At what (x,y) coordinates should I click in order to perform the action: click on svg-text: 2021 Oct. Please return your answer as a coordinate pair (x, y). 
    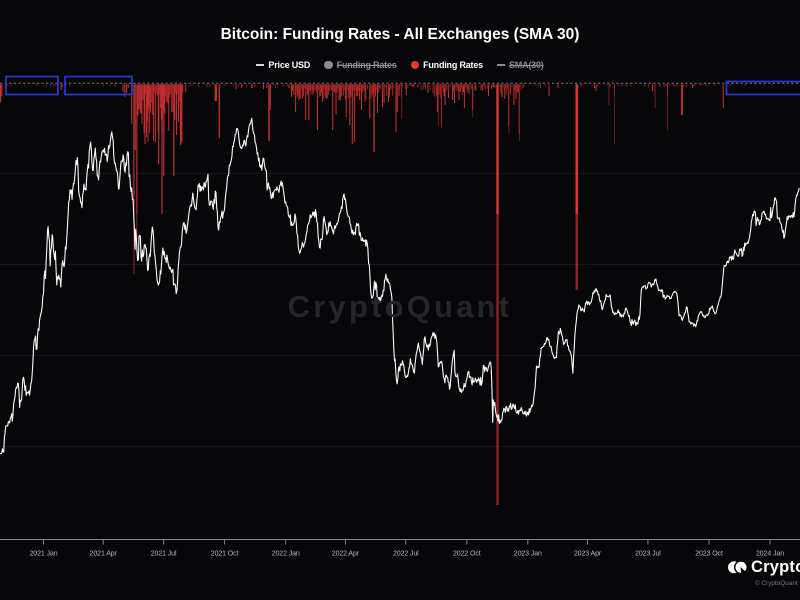
    Looking at the image, I should click on (225, 554).